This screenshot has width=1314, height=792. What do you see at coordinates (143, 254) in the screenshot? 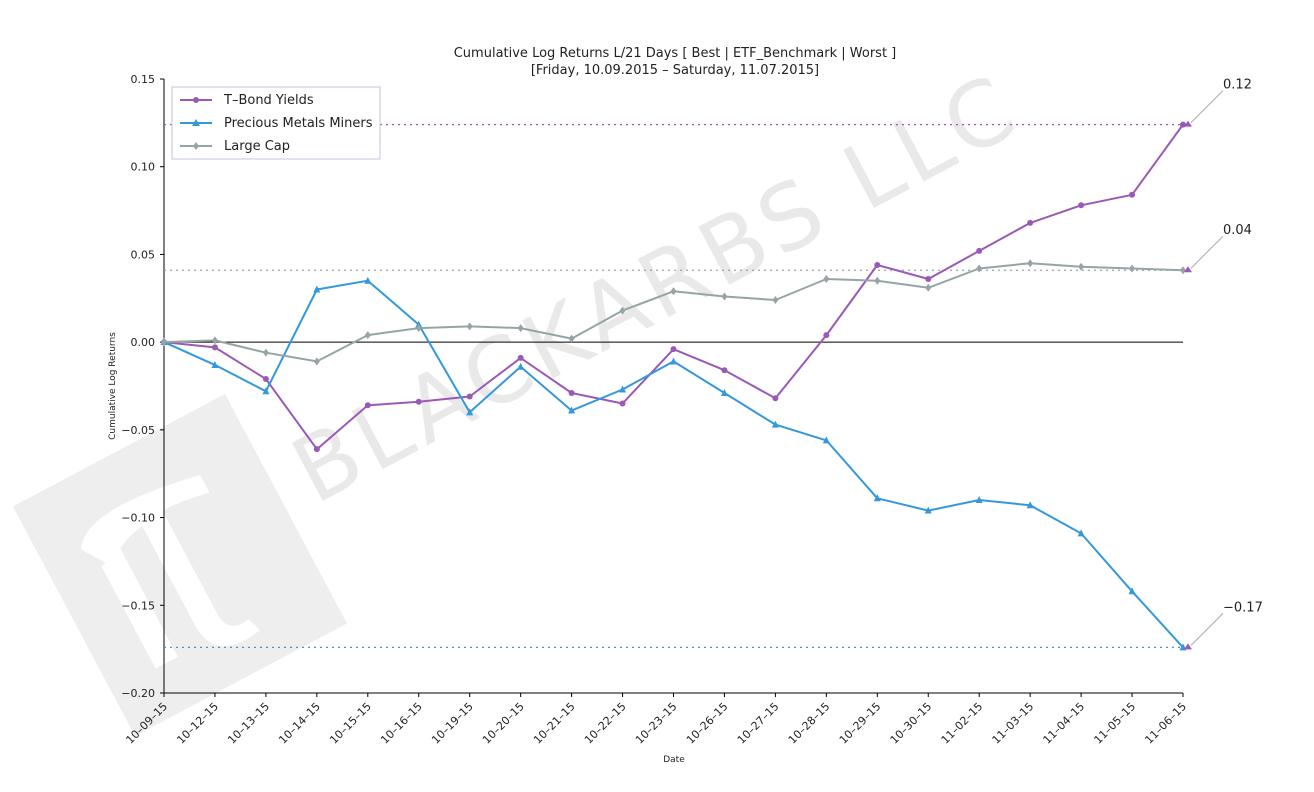
I see `y-tick-label: 0.05` at bounding box center [143, 254].